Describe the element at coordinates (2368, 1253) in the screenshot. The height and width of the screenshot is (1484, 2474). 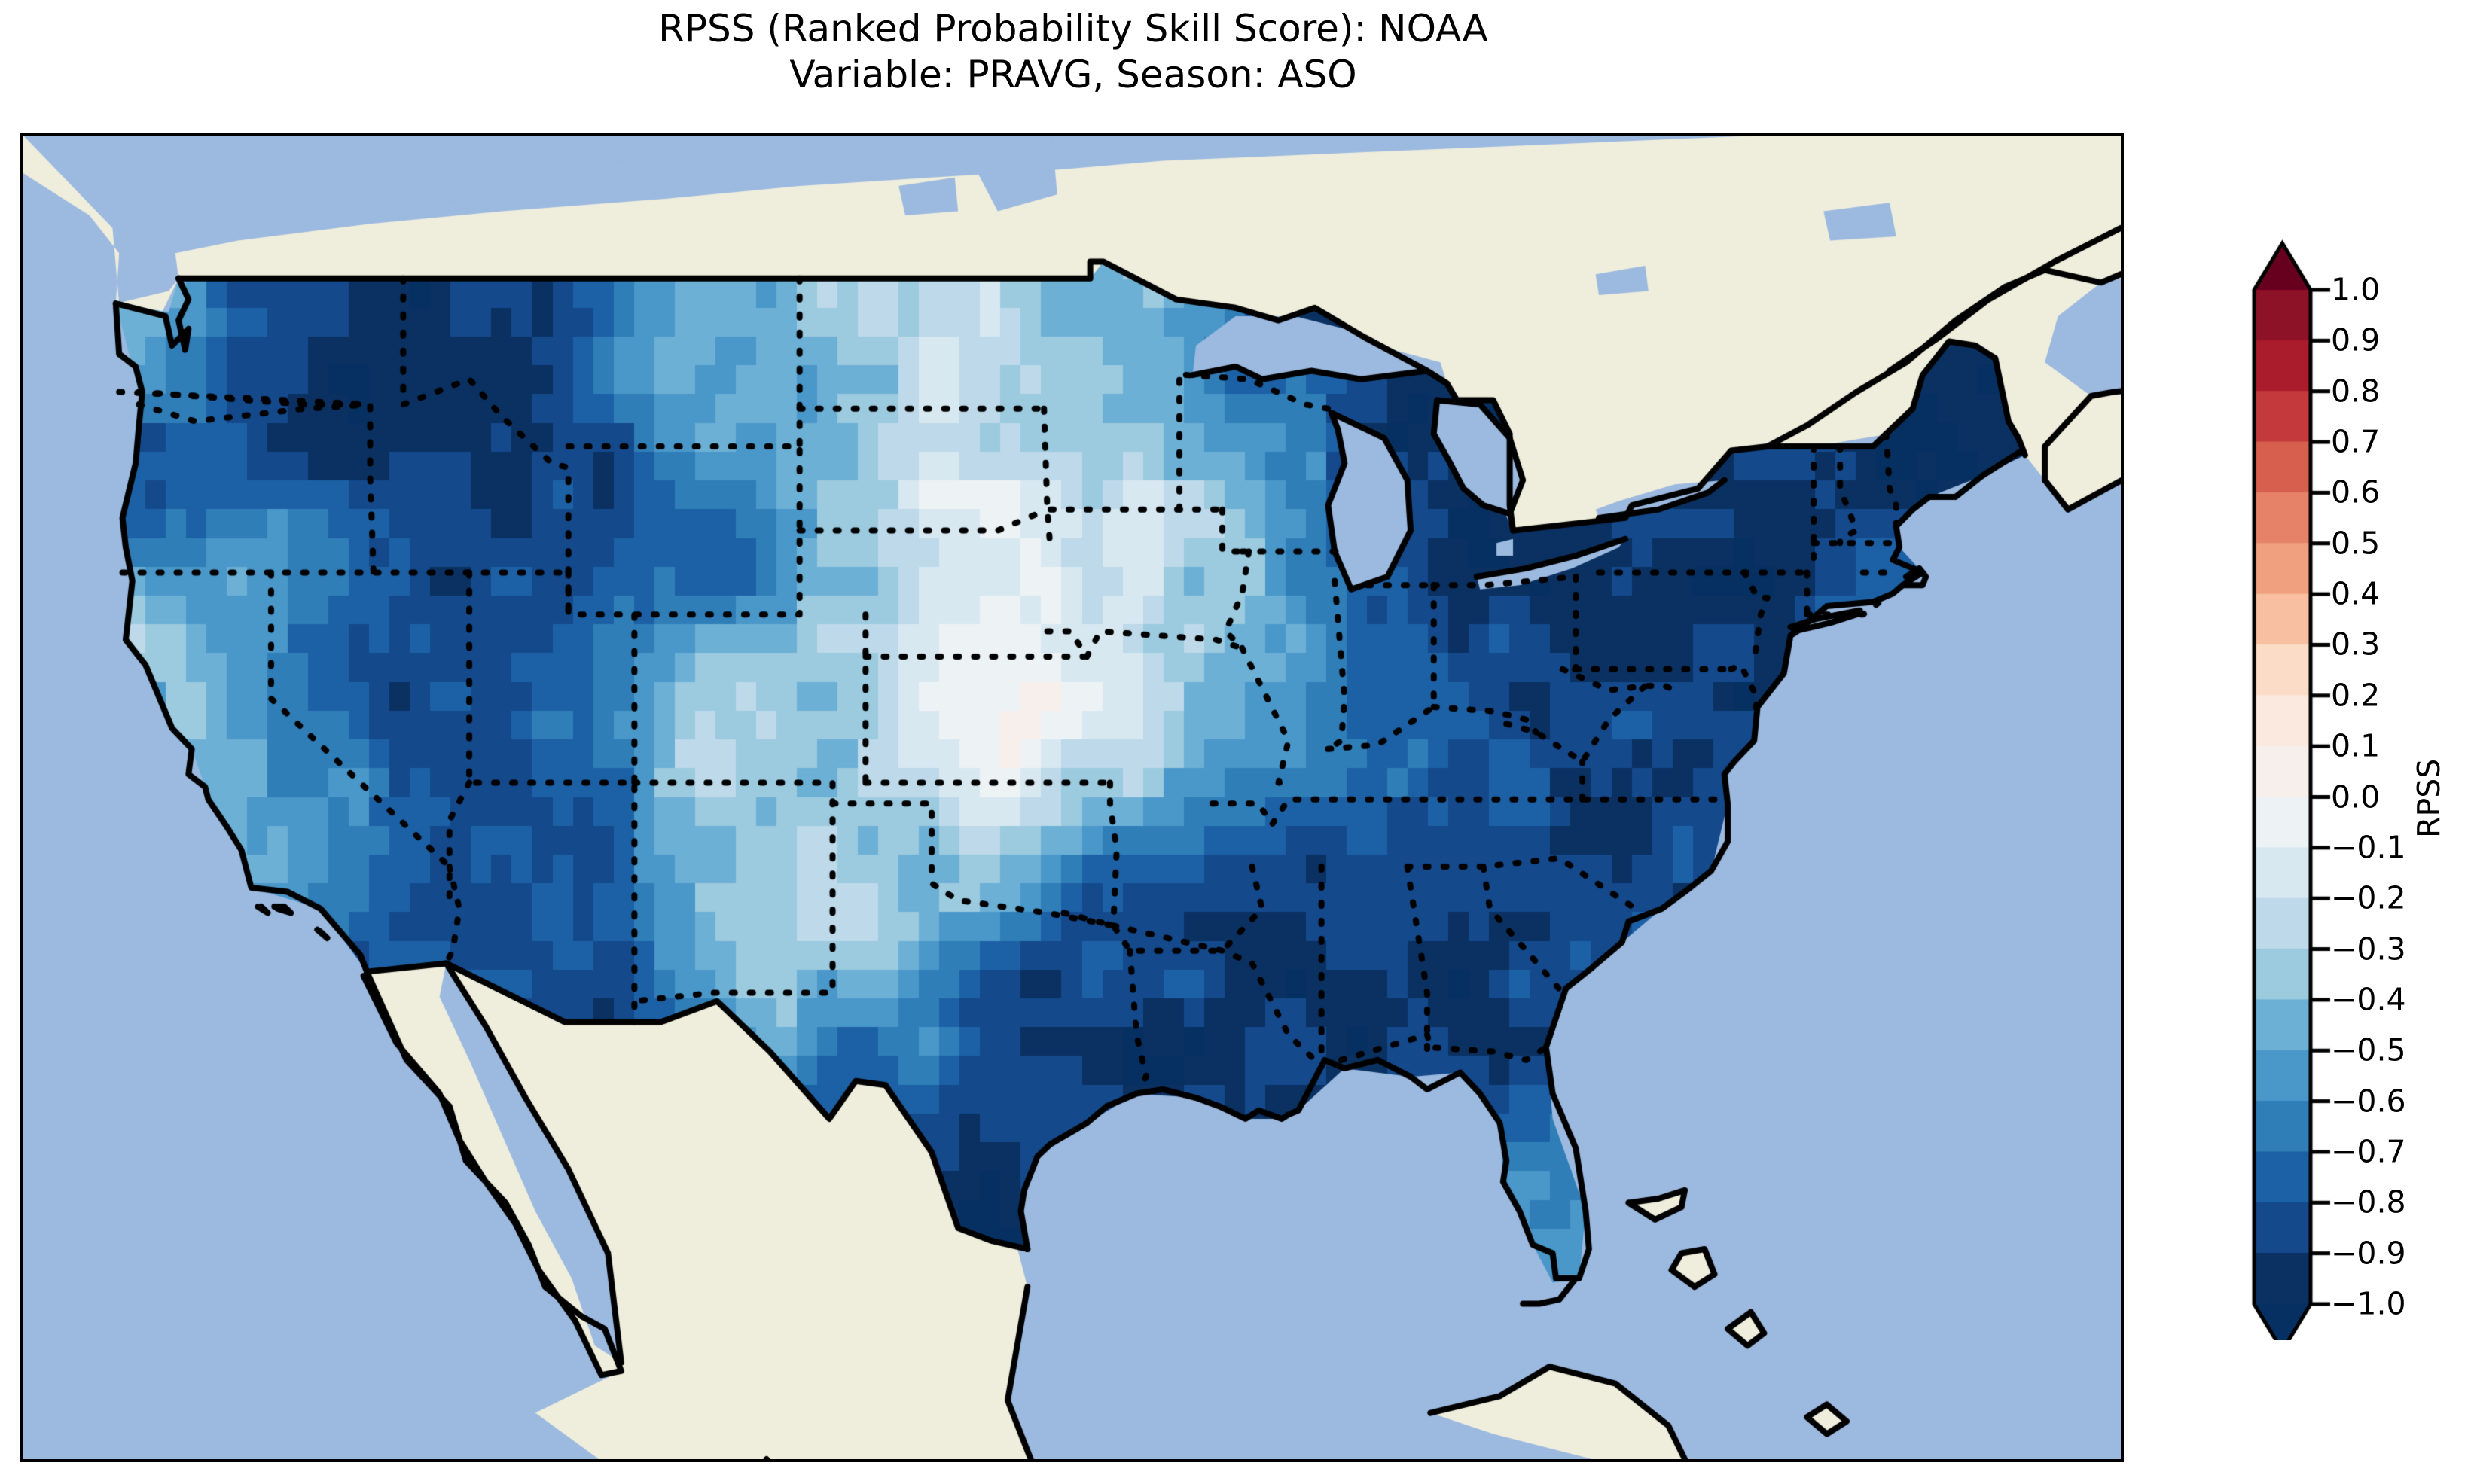
I see `colorbar-tick-19: −0.9` at that location.